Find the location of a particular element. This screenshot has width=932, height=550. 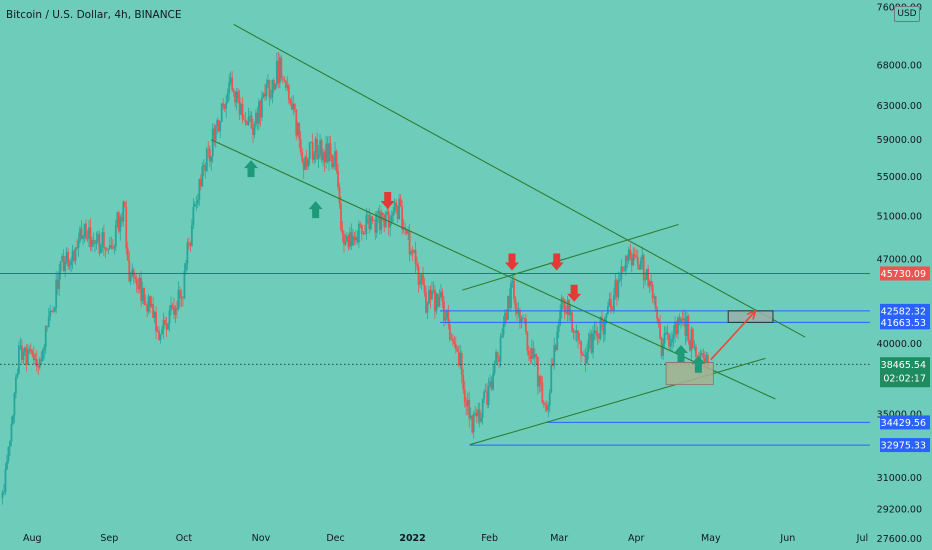

down-arrow-icon is located at coordinates (511, 262).